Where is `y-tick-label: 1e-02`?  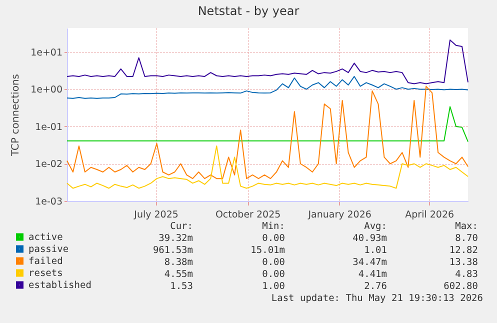
y-tick-label: 1e-02 is located at coordinates (48, 164).